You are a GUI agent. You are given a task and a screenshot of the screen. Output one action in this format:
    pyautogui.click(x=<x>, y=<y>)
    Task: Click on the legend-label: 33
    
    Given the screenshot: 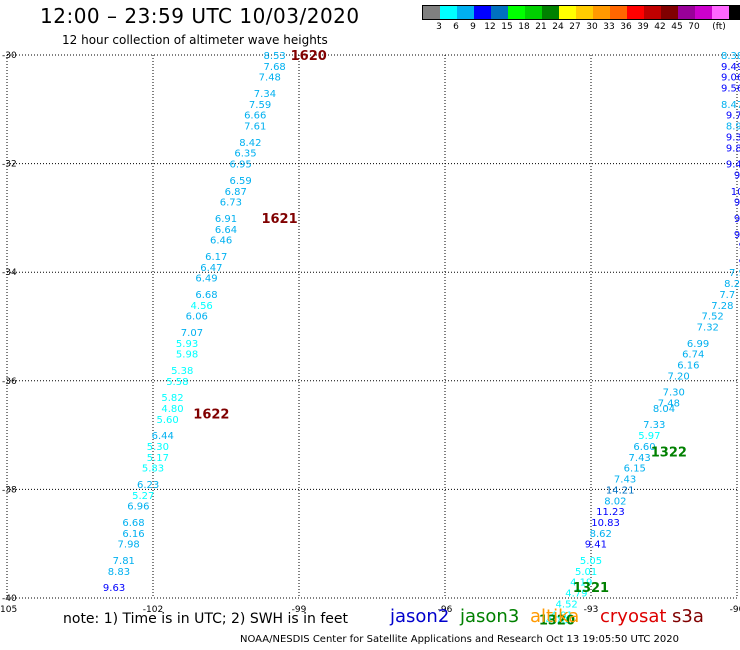 What is the action you would take?
    pyautogui.click(x=609, y=27)
    